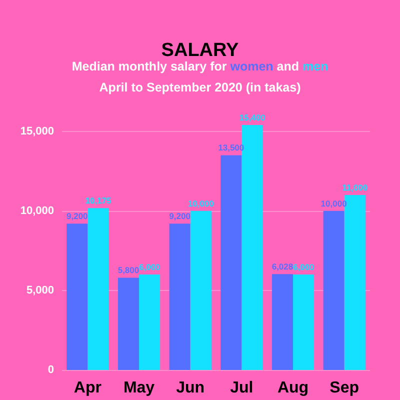  Describe the element at coordinates (293, 388) in the screenshot. I see `x-tick-label: Aug` at that location.